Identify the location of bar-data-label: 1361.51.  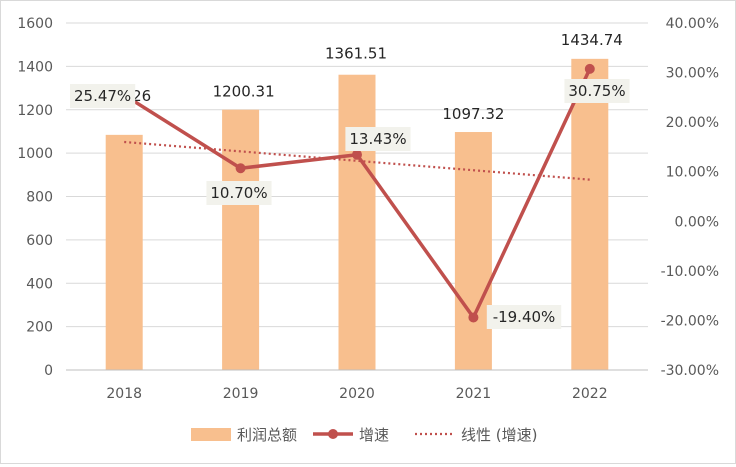
(356, 54).